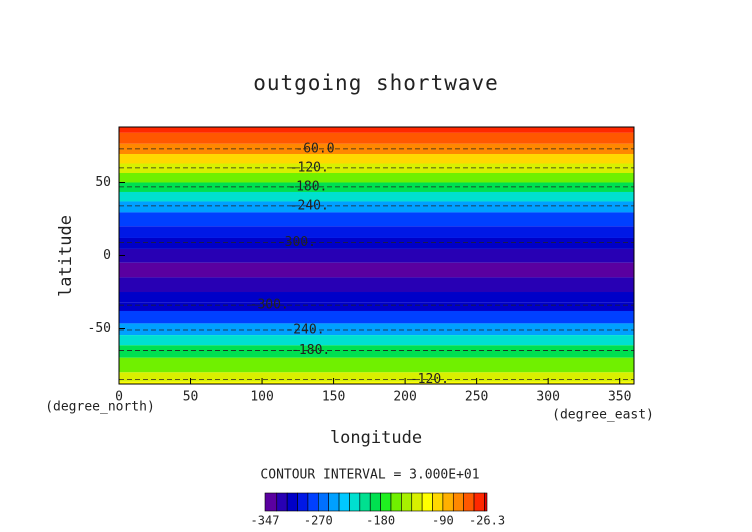 This screenshot has height=532, width=752. Describe the element at coordinates (376, 438) in the screenshot. I see `x-axis-label: longitude` at that location.